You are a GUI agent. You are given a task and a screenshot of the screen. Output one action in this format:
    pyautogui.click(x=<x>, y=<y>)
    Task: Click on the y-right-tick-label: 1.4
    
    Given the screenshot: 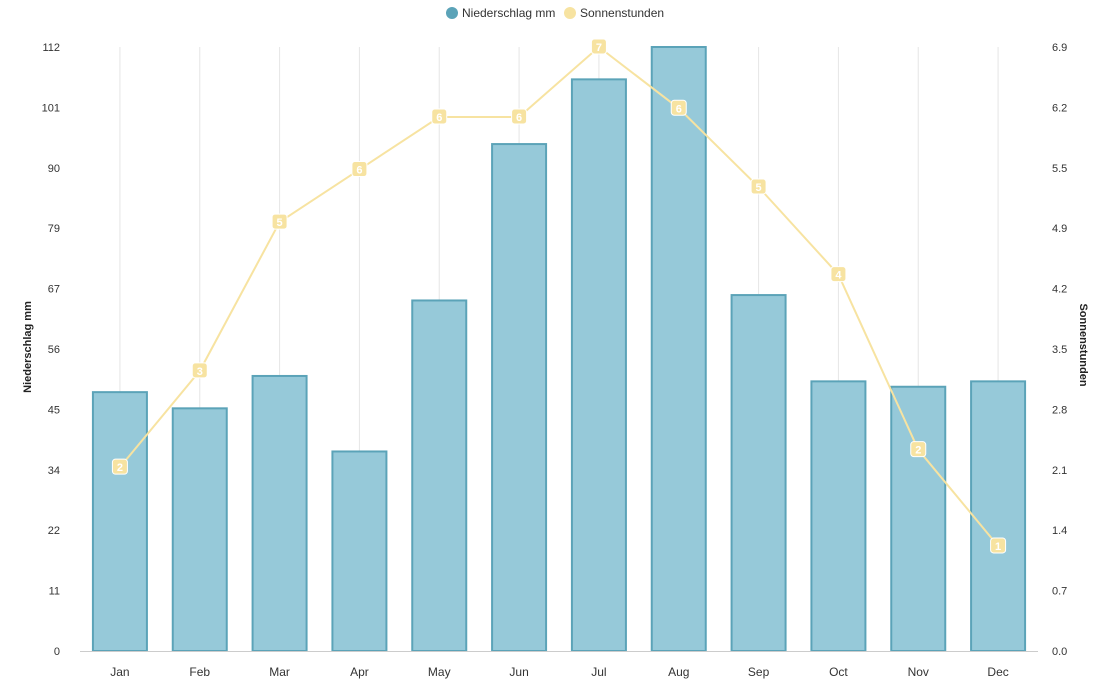 What is the action you would take?
    pyautogui.click(x=1059, y=531)
    